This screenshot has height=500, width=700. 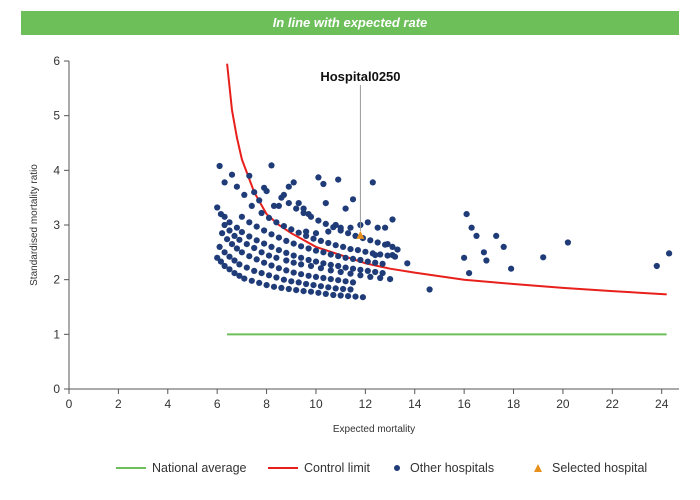 What do you see at coordinates (366, 404) in the screenshot?
I see `x-tick-label: 12` at bounding box center [366, 404].